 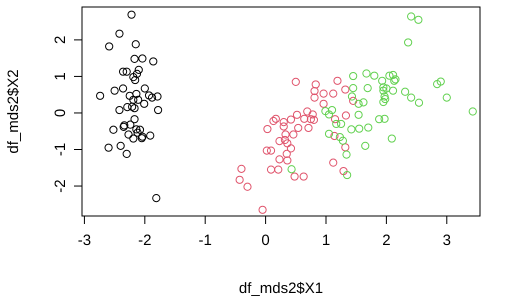 What do you see at coordinates (60, 149) in the screenshot?
I see `y-tick-label: -1` at bounding box center [60, 149].